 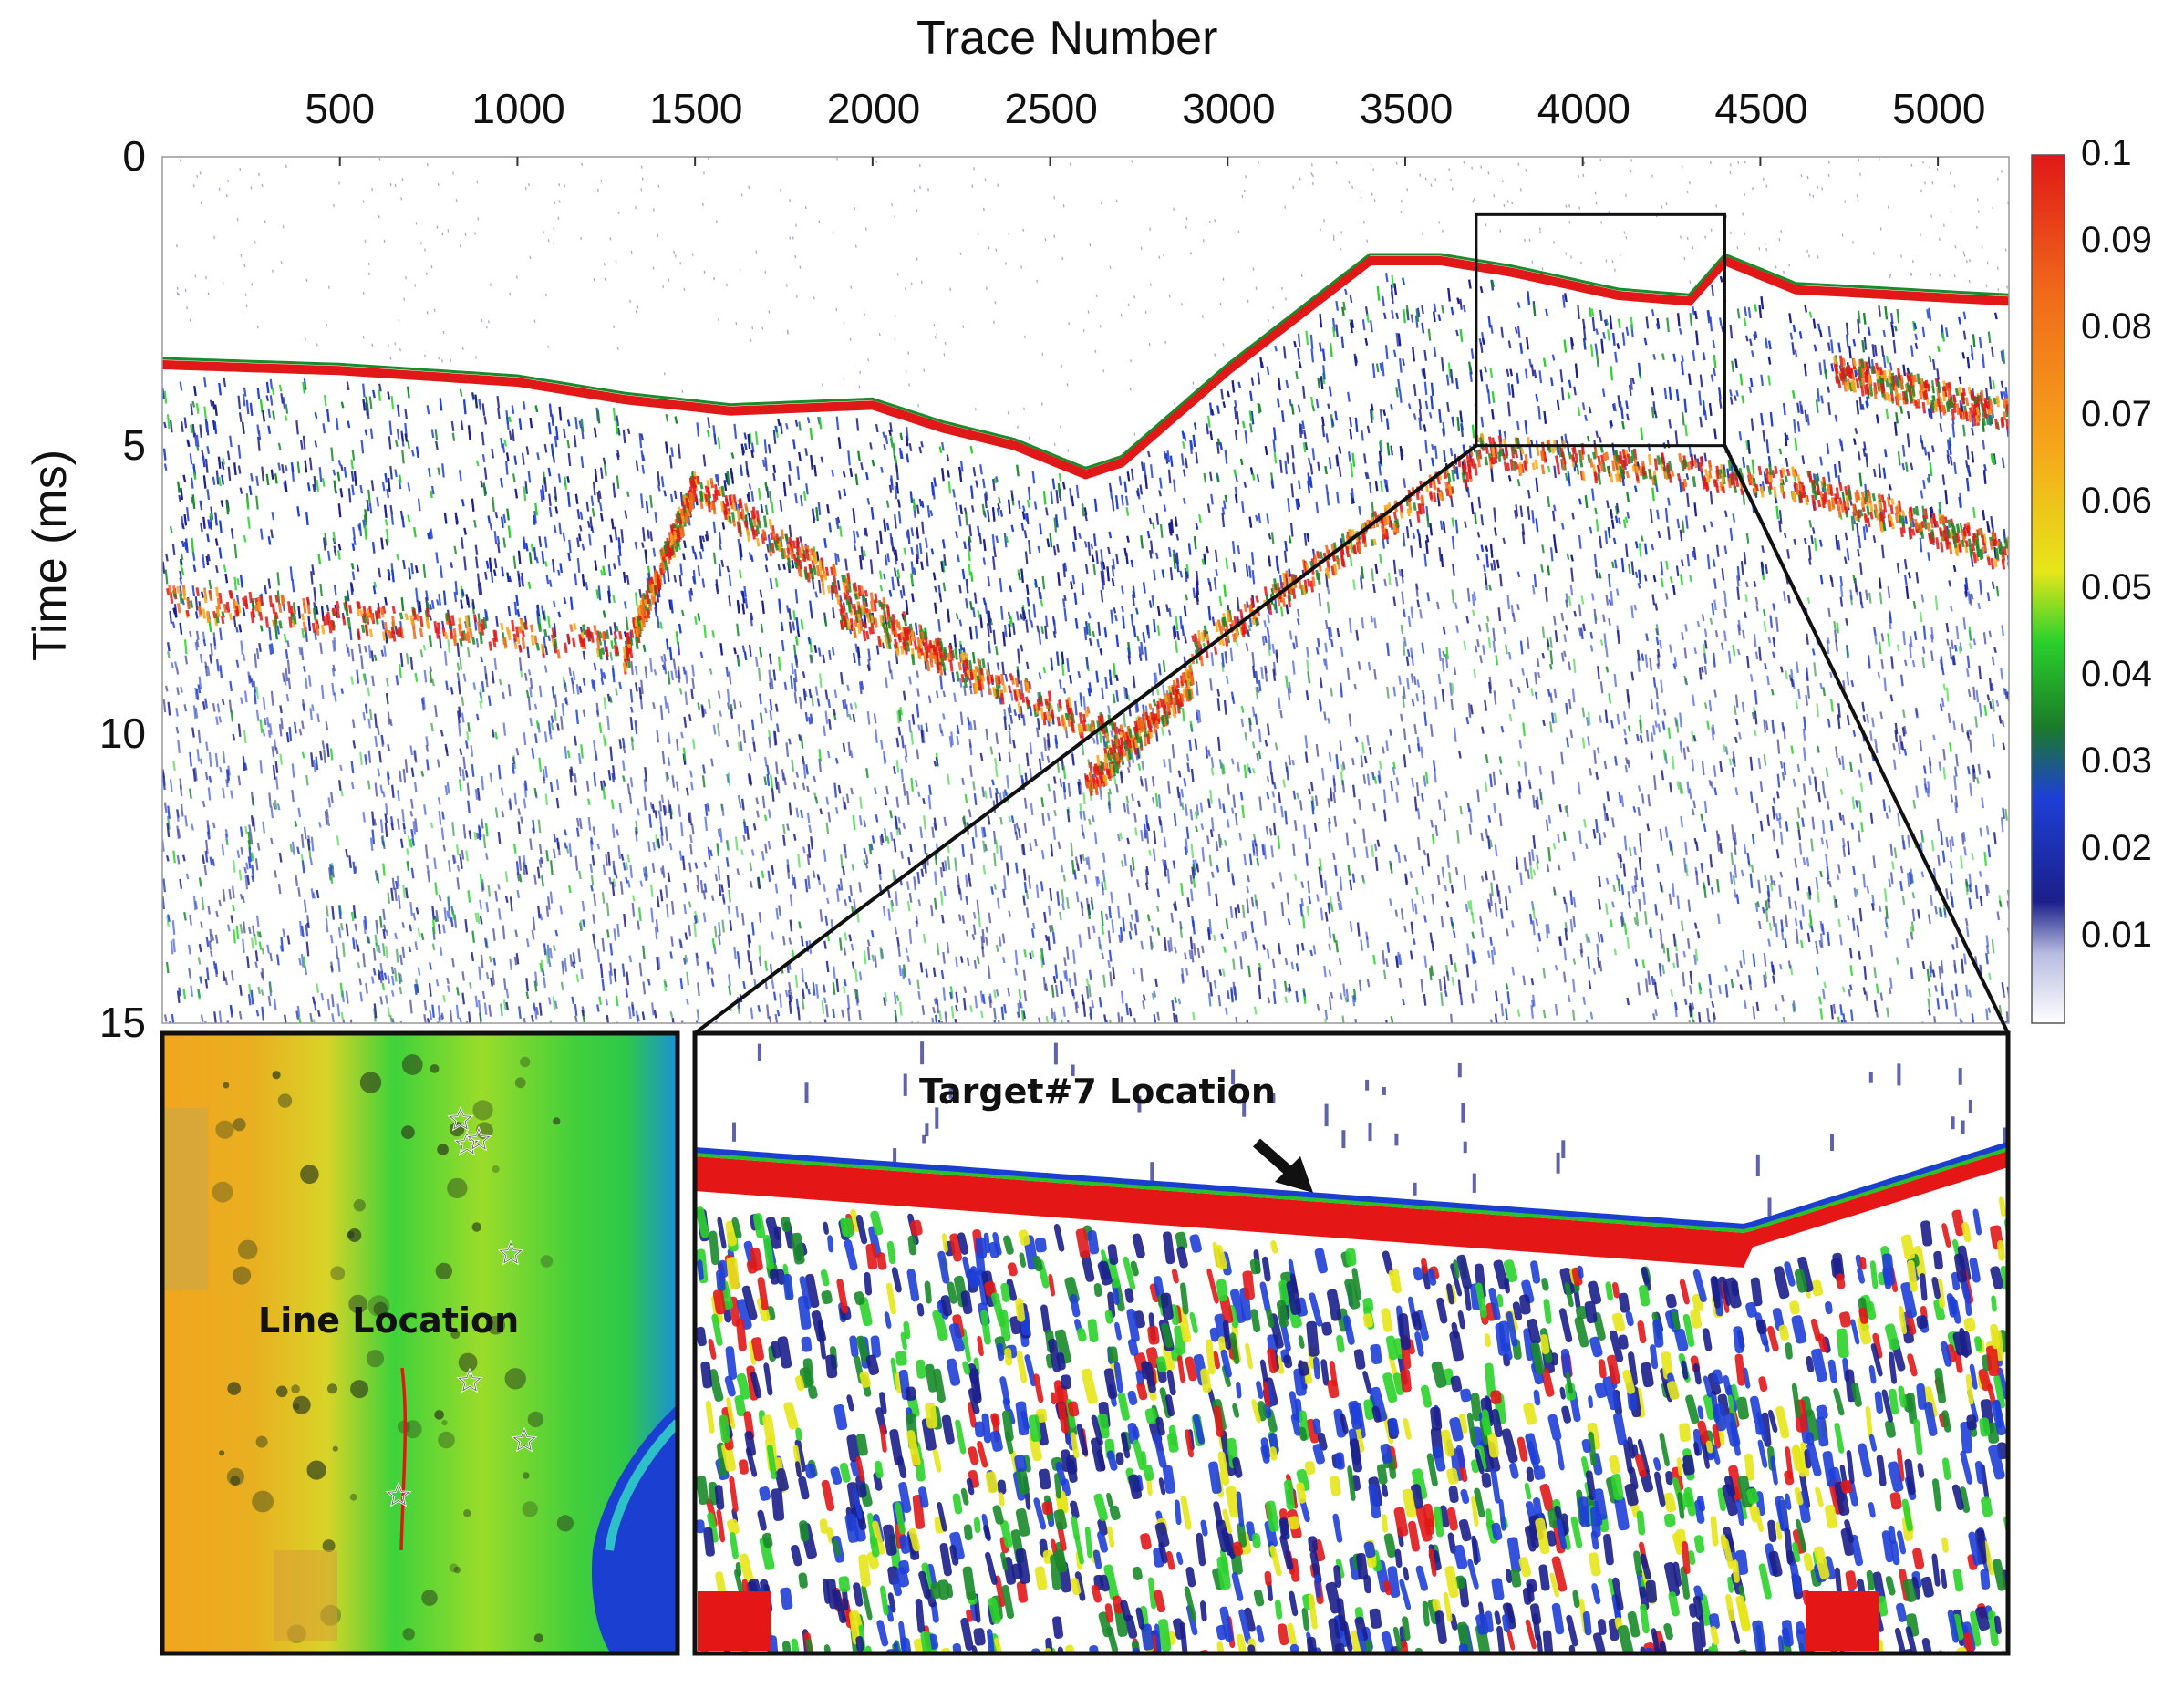 What do you see at coordinates (389, 1320) in the screenshot?
I see `line-location-label: Line Location` at bounding box center [389, 1320].